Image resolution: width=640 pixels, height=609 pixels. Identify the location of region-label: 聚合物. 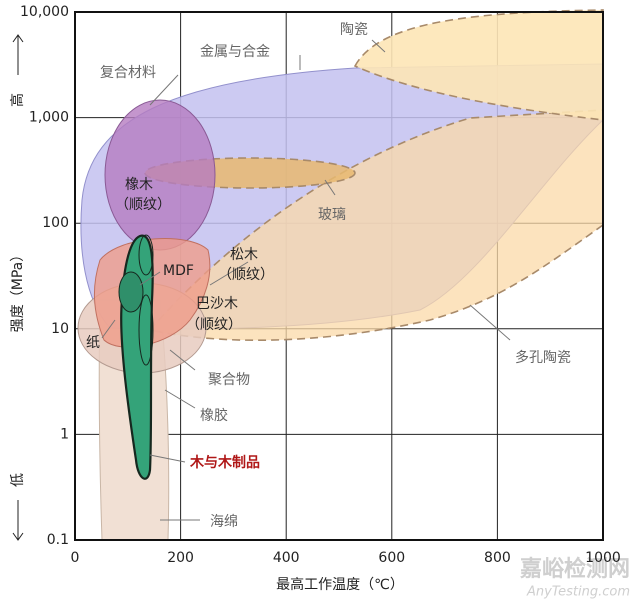
(229, 380).